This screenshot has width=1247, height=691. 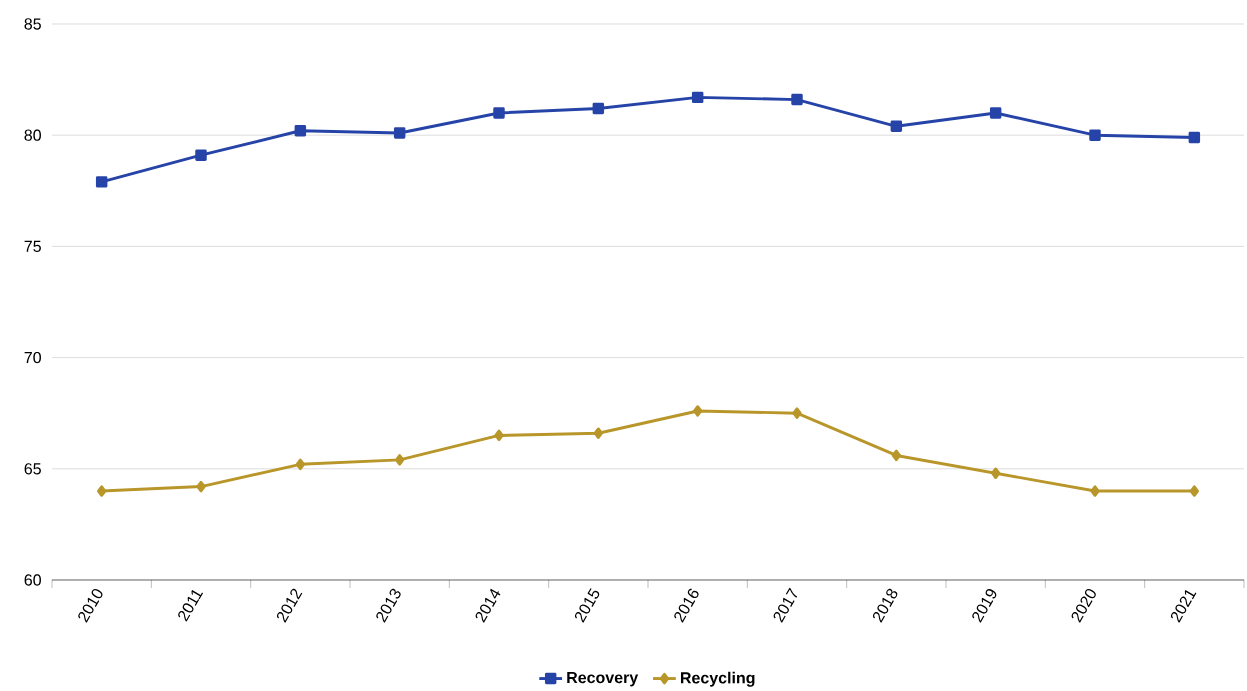 What do you see at coordinates (32, 580) in the screenshot?
I see `y-tick-label: 60` at bounding box center [32, 580].